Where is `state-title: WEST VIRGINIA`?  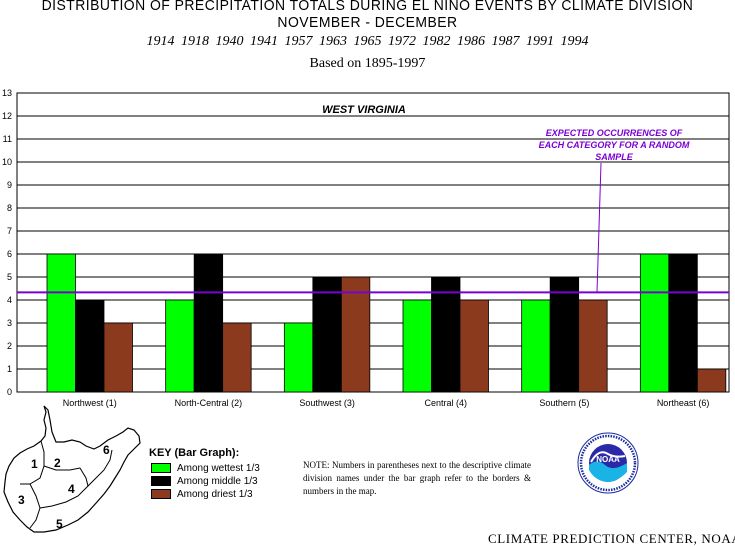
state-title: WEST VIRGINIA is located at coordinates (364, 110).